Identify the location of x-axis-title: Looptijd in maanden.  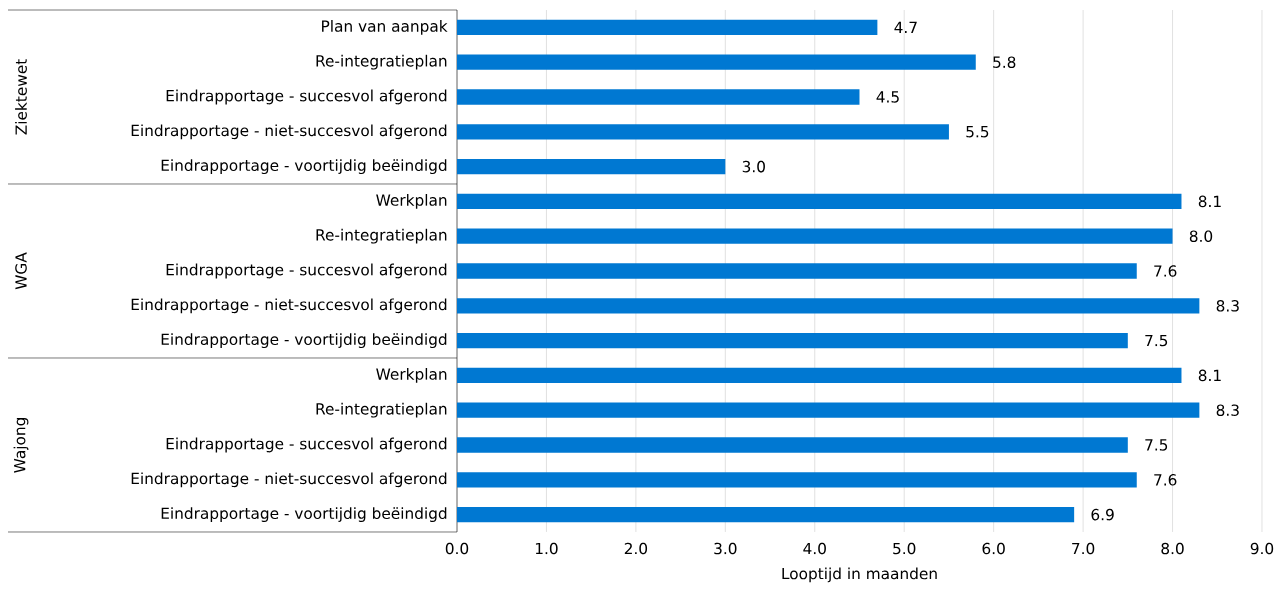
(859, 575).